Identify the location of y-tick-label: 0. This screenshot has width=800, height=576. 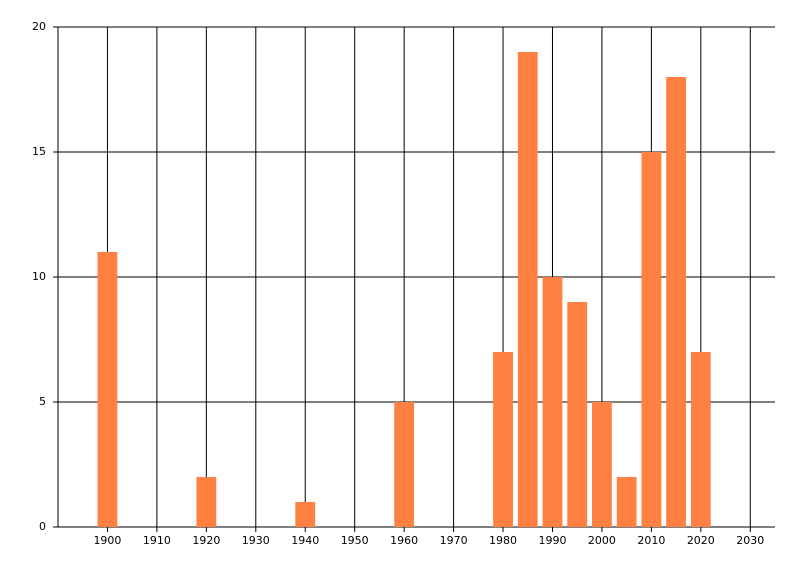
(42, 526).